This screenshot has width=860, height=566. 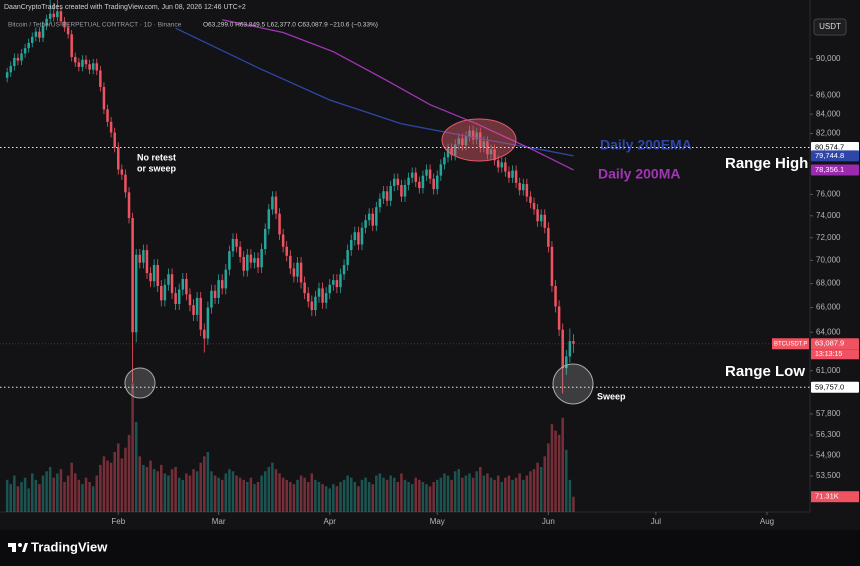 What do you see at coordinates (835, 354) in the screenshot?
I see `countdown-tag` at bounding box center [835, 354].